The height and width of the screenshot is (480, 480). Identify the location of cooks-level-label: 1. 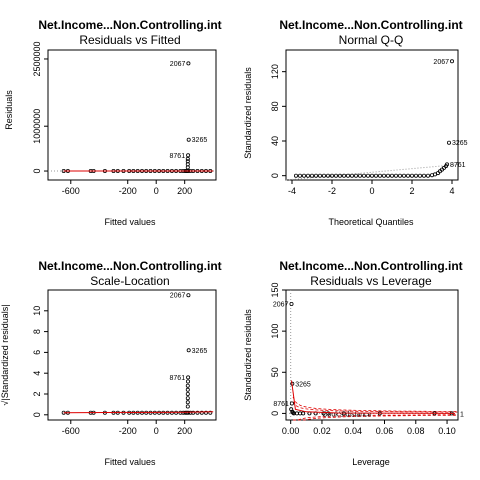
(462, 414).